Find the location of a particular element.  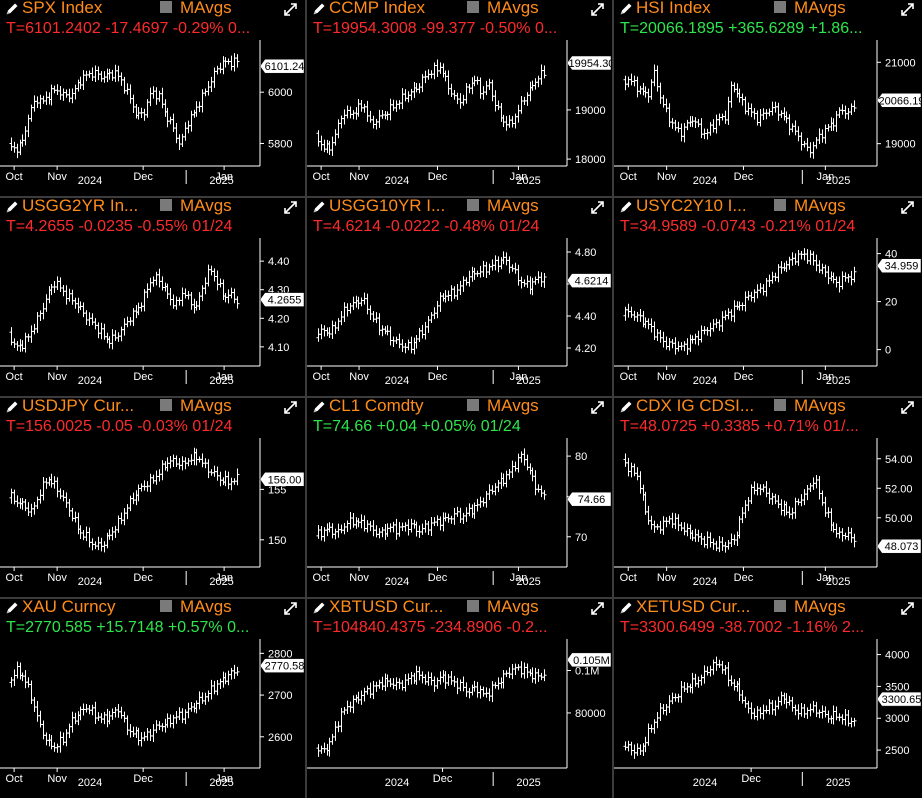

price-chart: 2800 2700 2600 Oct Nov Dec Jan 2024 2025 2770.58 is located at coordinates (152, 698).